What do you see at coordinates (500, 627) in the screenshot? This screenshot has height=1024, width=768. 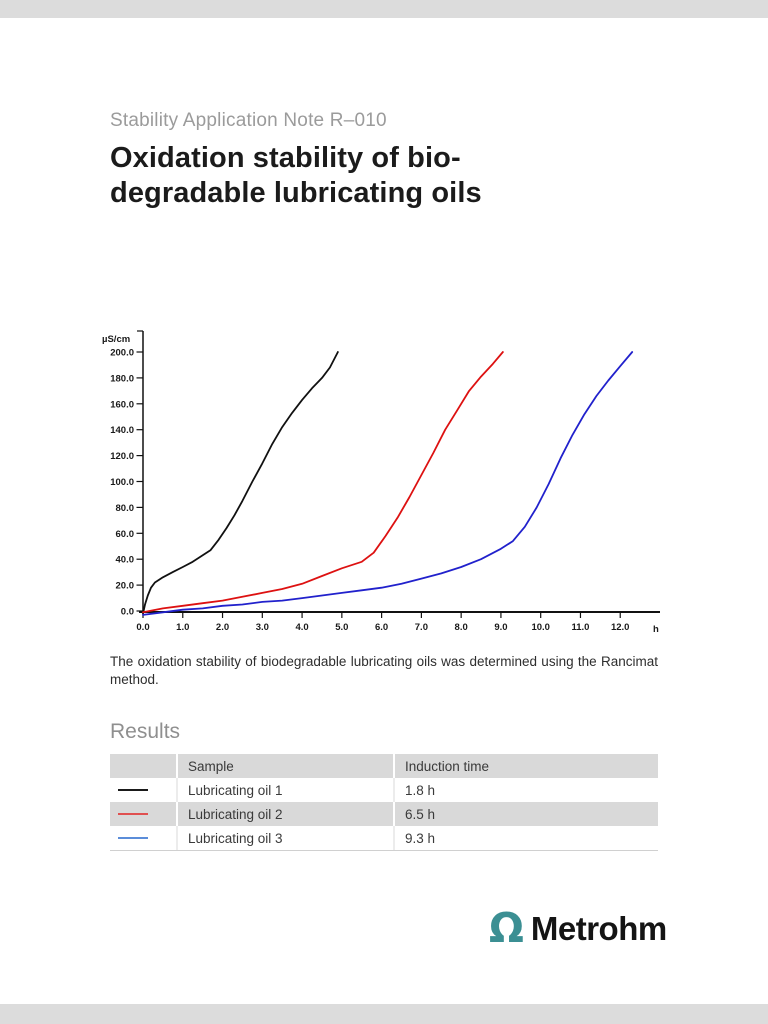 I see `svg-text: 9.0` at bounding box center [500, 627].